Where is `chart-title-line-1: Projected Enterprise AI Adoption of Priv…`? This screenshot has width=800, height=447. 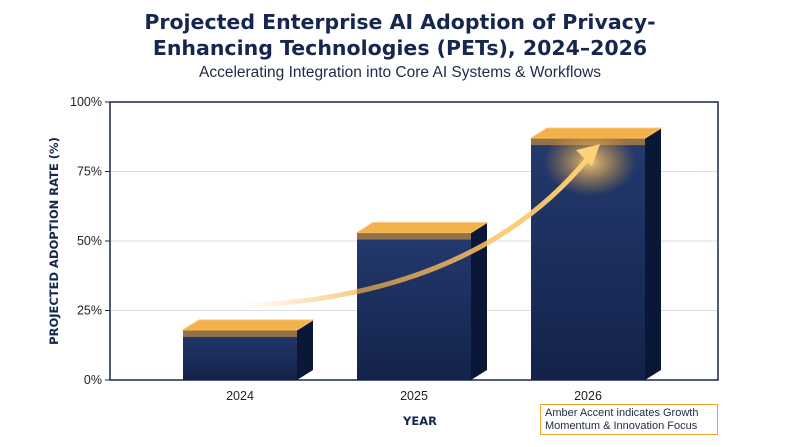
chart-title-line-1: Projected Enterprise AI Adoption of Priv… is located at coordinates (400, 22).